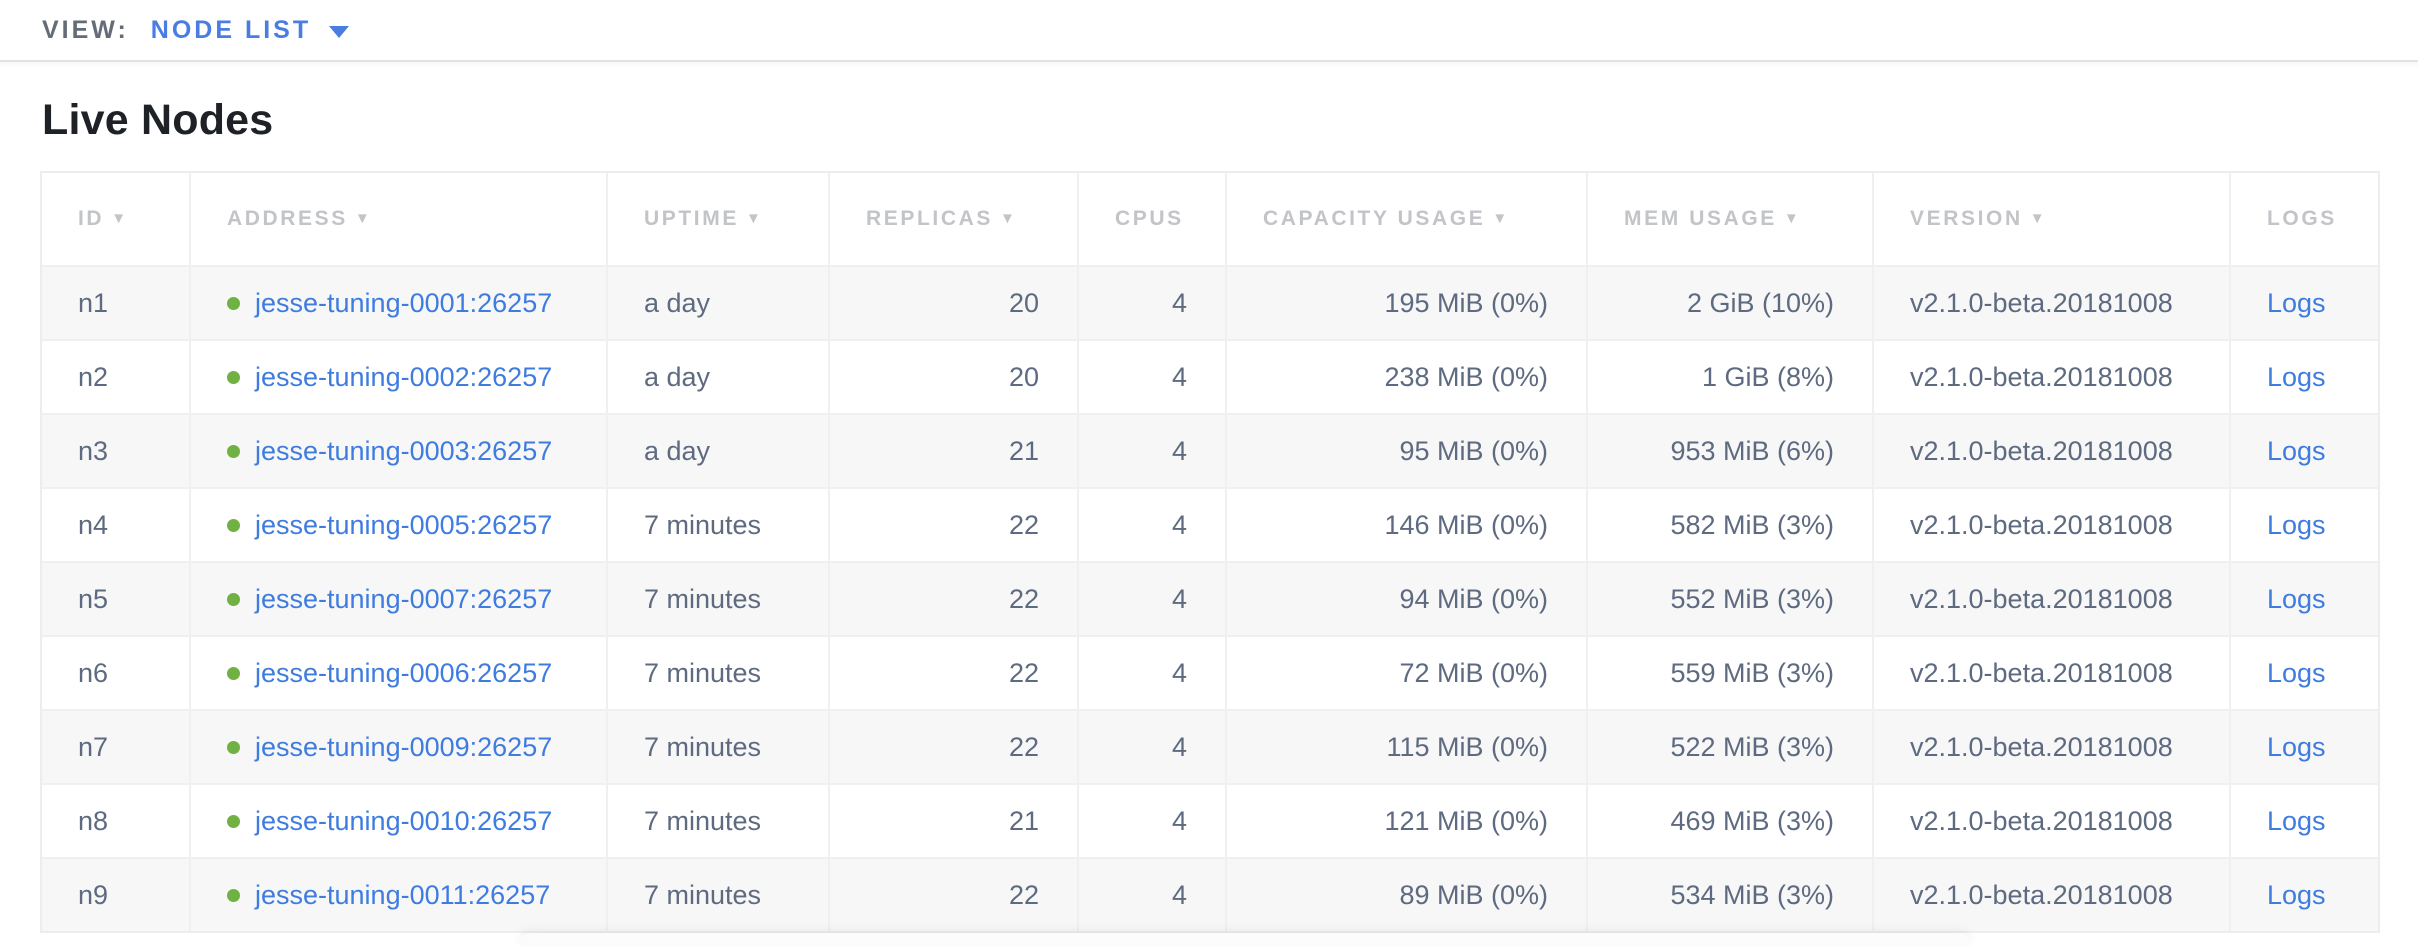  What do you see at coordinates (2050, 219) in the screenshot?
I see `column-header-version: VERSION ▼` at bounding box center [2050, 219].